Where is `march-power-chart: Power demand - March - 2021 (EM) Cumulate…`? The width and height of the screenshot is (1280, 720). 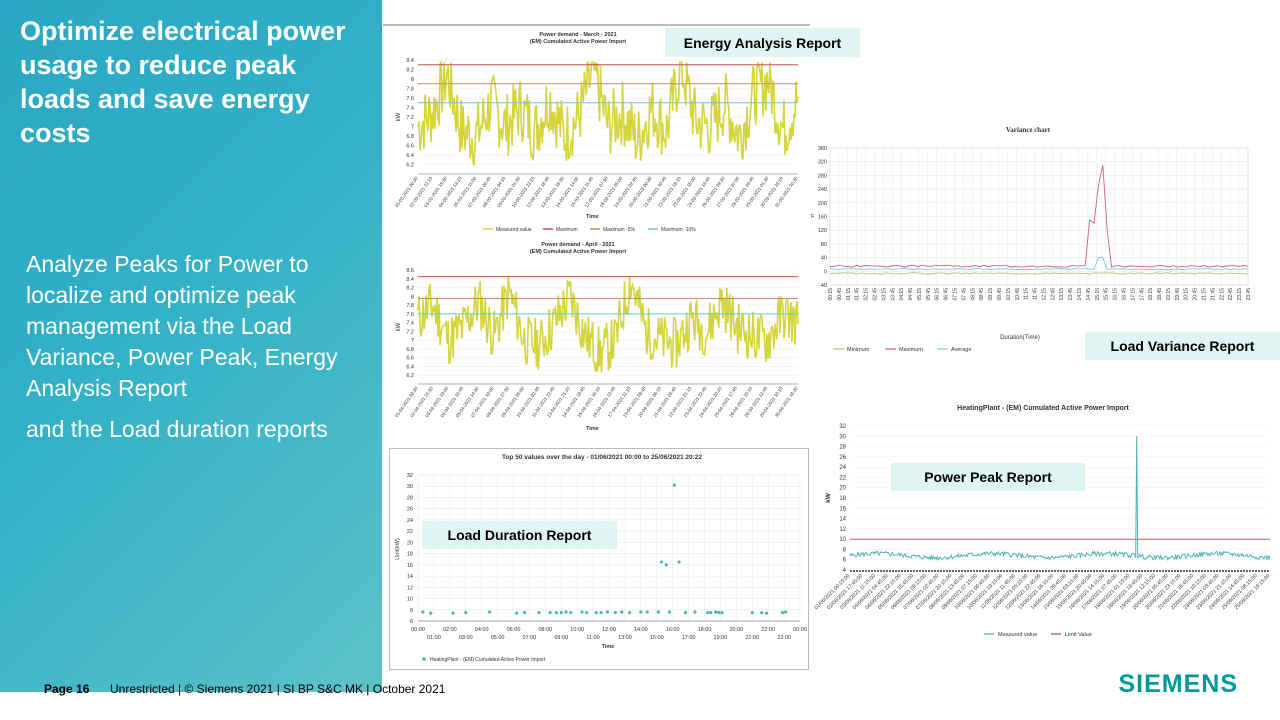
march-power-chart: Power demand - March - 2021 (EM) Cumulate… is located at coordinates (598, 133).